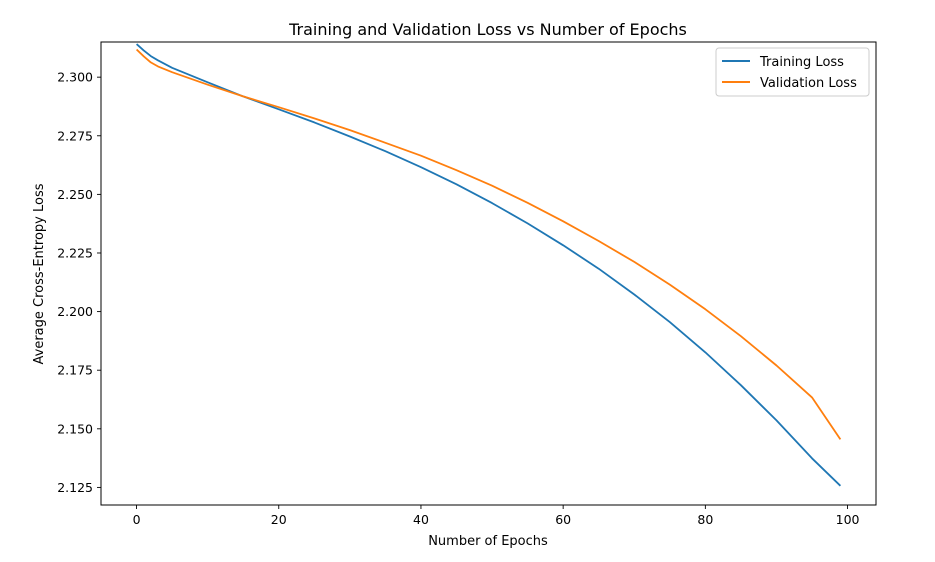 The height and width of the screenshot is (562, 935). What do you see at coordinates (137, 519) in the screenshot?
I see `x-tick-label: 0` at bounding box center [137, 519].